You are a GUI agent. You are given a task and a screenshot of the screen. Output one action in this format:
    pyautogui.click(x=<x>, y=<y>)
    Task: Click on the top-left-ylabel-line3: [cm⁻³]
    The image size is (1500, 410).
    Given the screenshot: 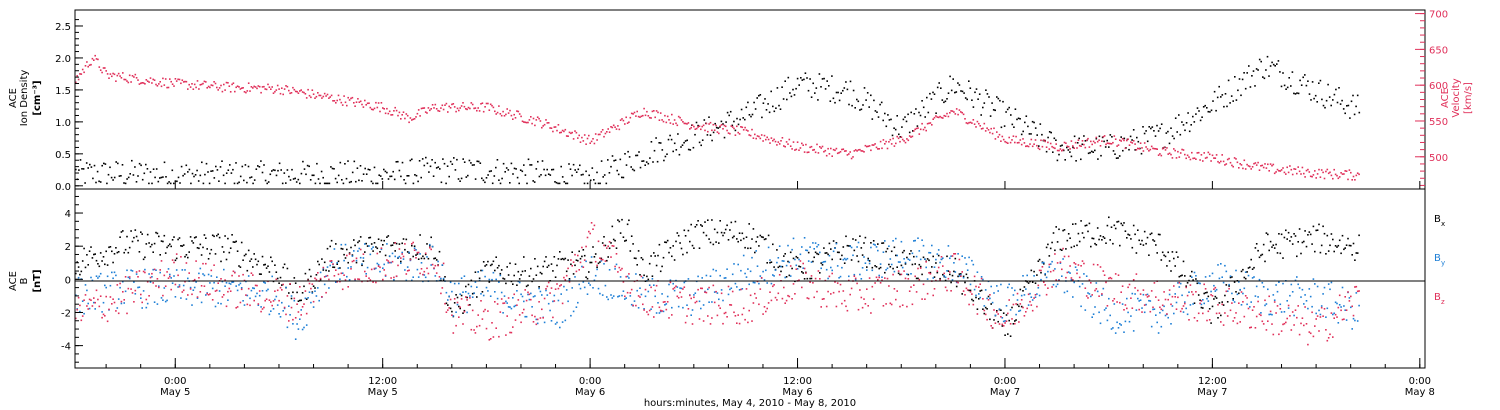 What is the action you would take?
    pyautogui.click(x=37, y=97)
    